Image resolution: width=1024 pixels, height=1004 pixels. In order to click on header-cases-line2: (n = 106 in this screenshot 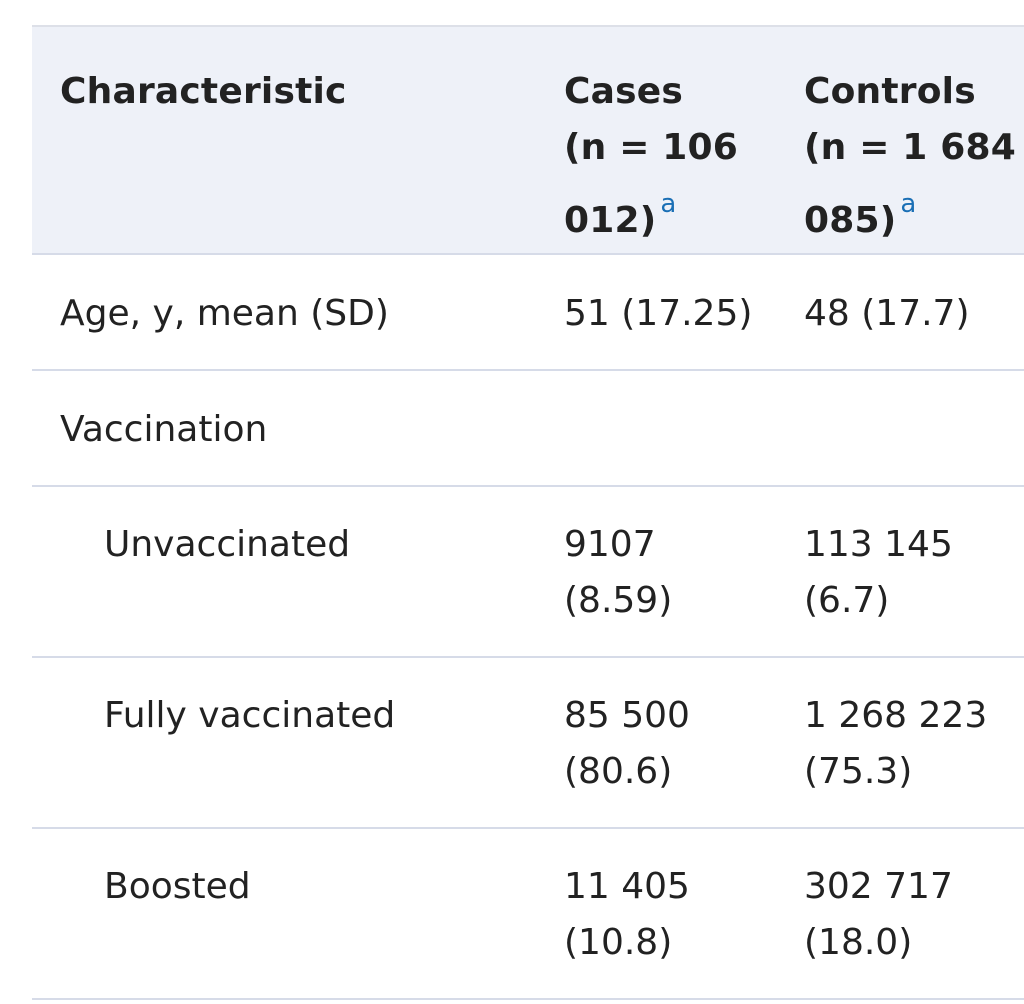, I will do `click(651, 147)`.